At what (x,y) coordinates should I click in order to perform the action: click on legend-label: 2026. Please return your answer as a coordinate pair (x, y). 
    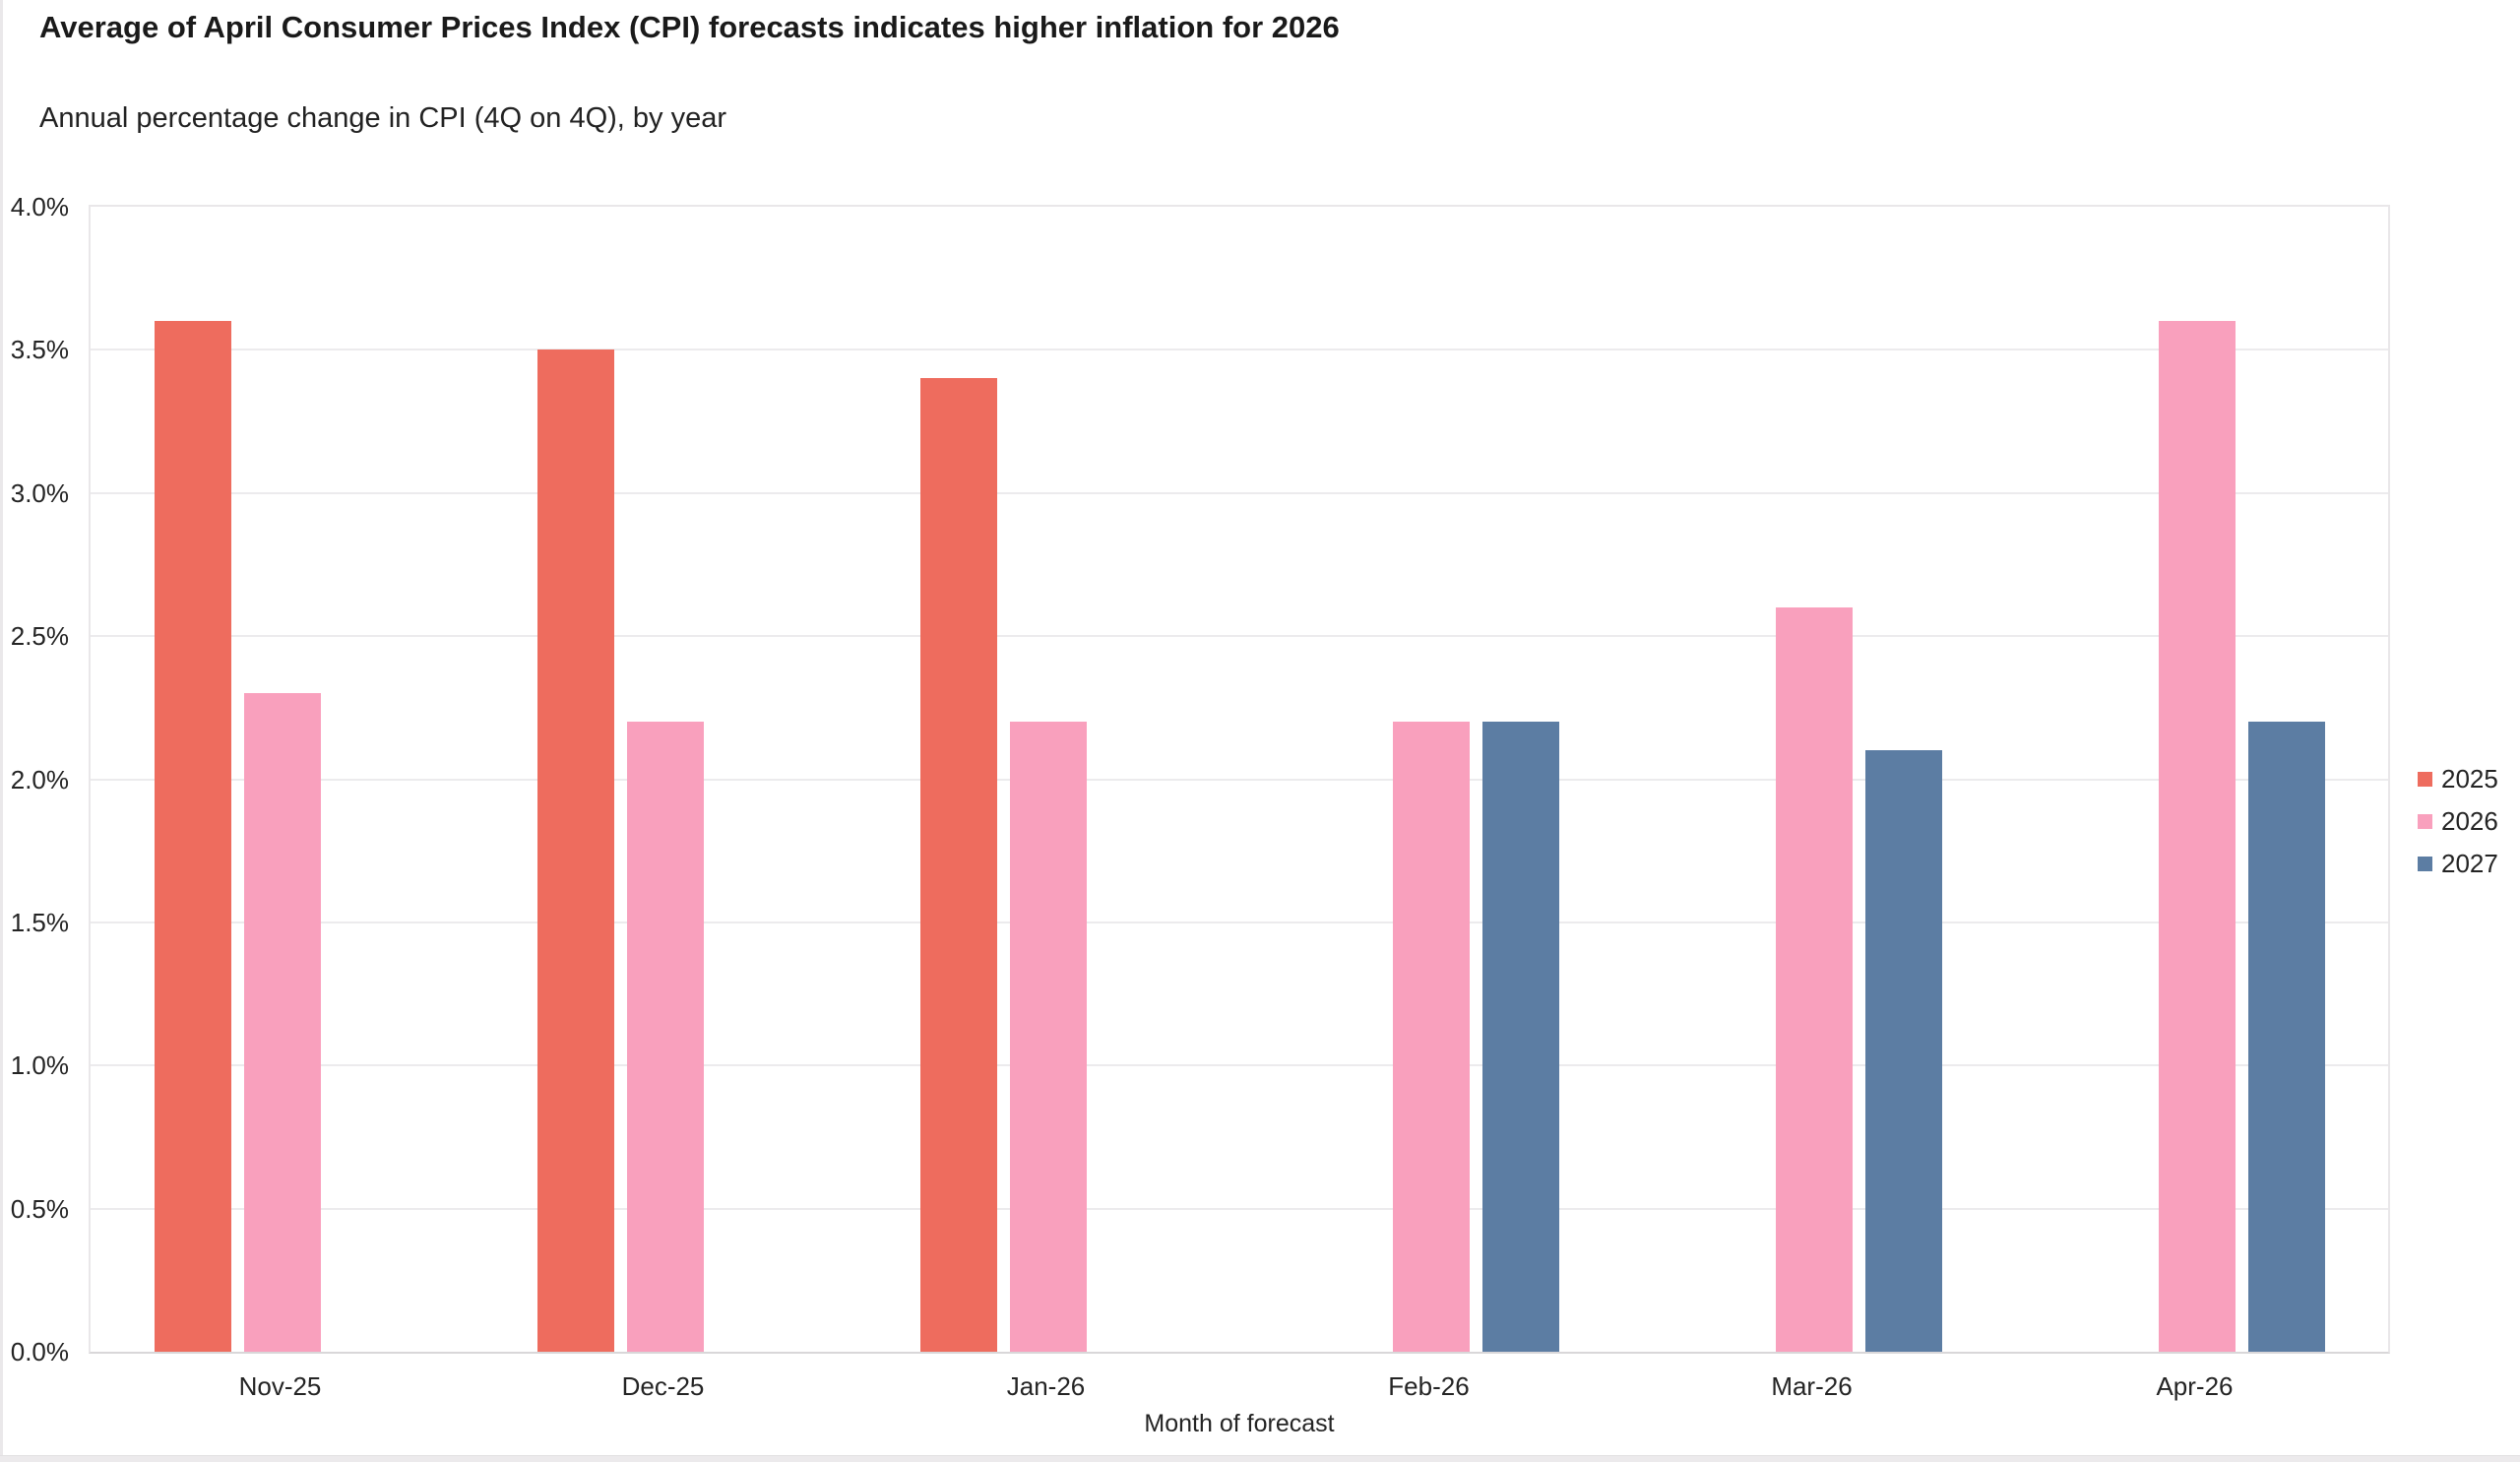
    Looking at the image, I should click on (2469, 820).